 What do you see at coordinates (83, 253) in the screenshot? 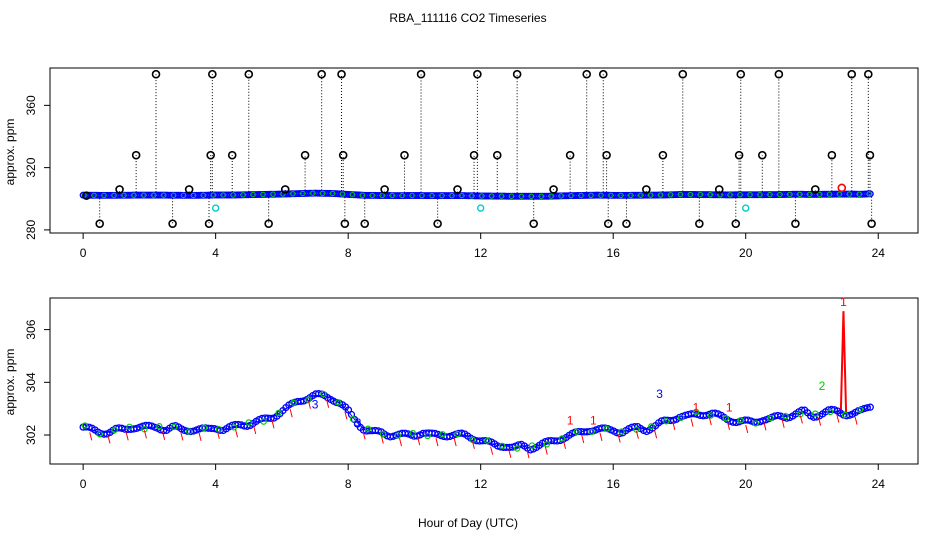
I see `upper-x-tick-label: 0` at bounding box center [83, 253].